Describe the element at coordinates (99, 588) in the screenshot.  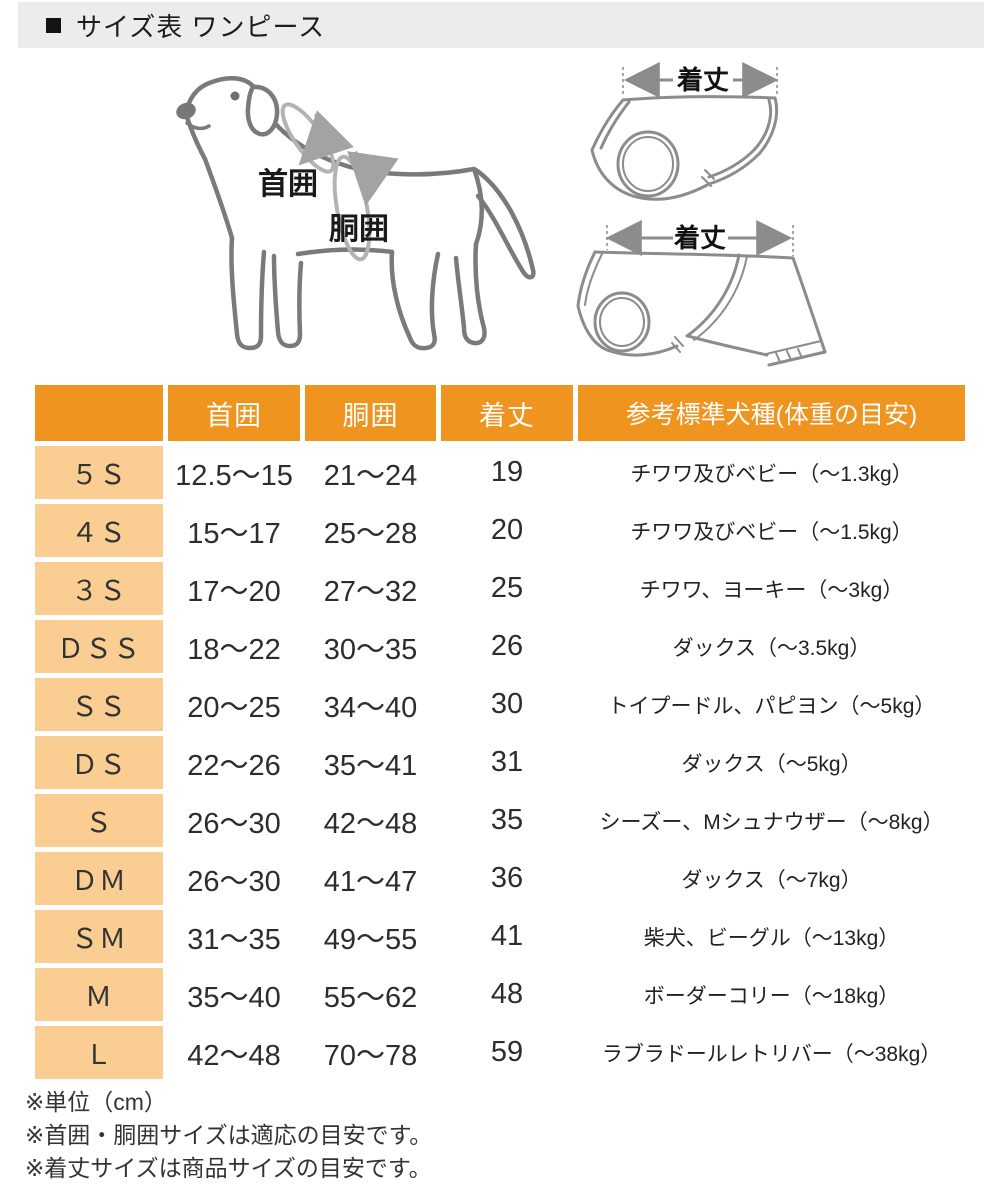
I see `size-cell: ３Ｓ` at that location.